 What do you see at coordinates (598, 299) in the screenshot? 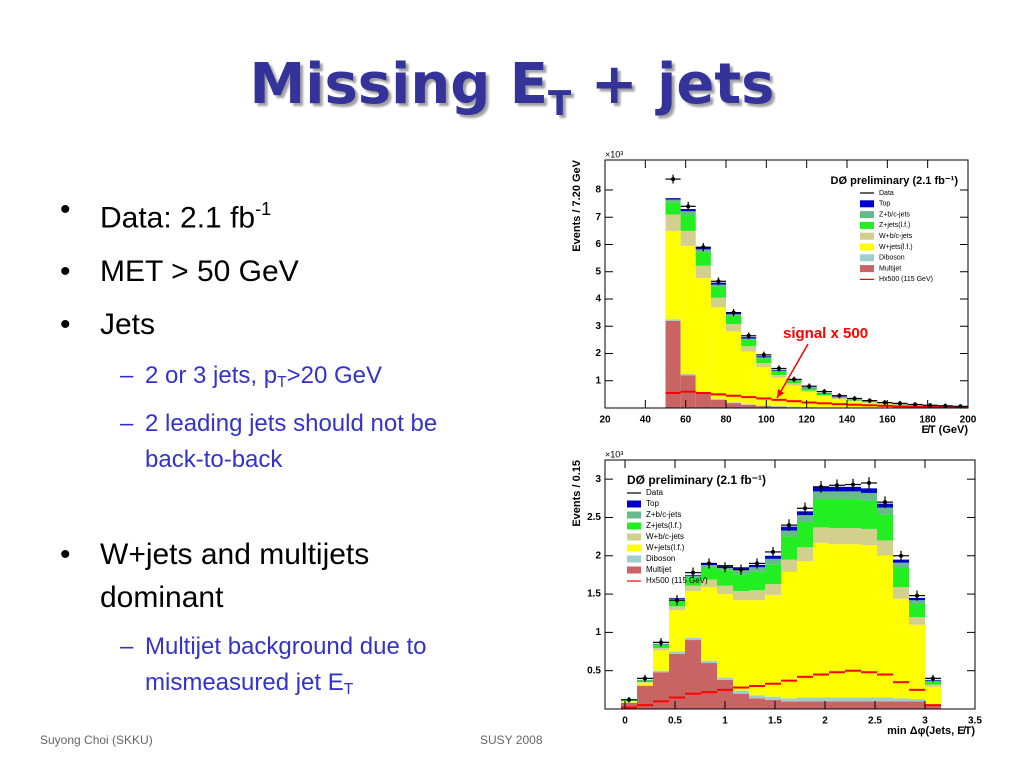
I see `y-tick-label: 4` at bounding box center [598, 299].